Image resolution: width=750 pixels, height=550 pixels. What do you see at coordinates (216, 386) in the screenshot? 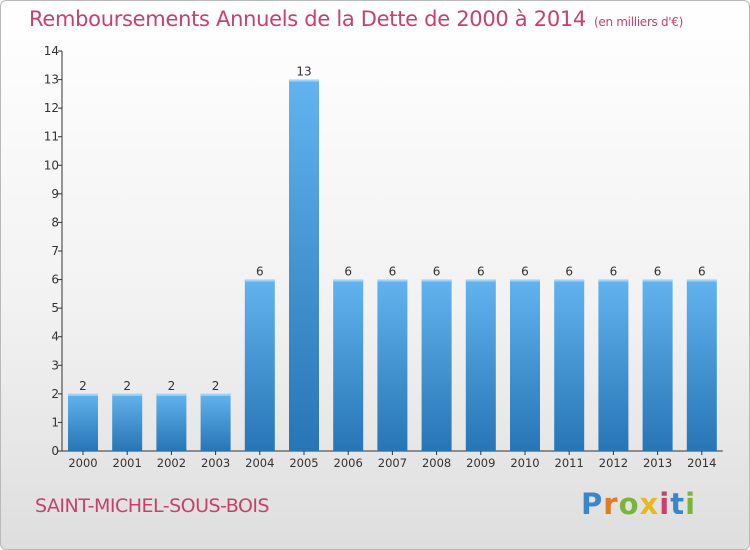
I see `data-label-2003: 2` at bounding box center [216, 386].